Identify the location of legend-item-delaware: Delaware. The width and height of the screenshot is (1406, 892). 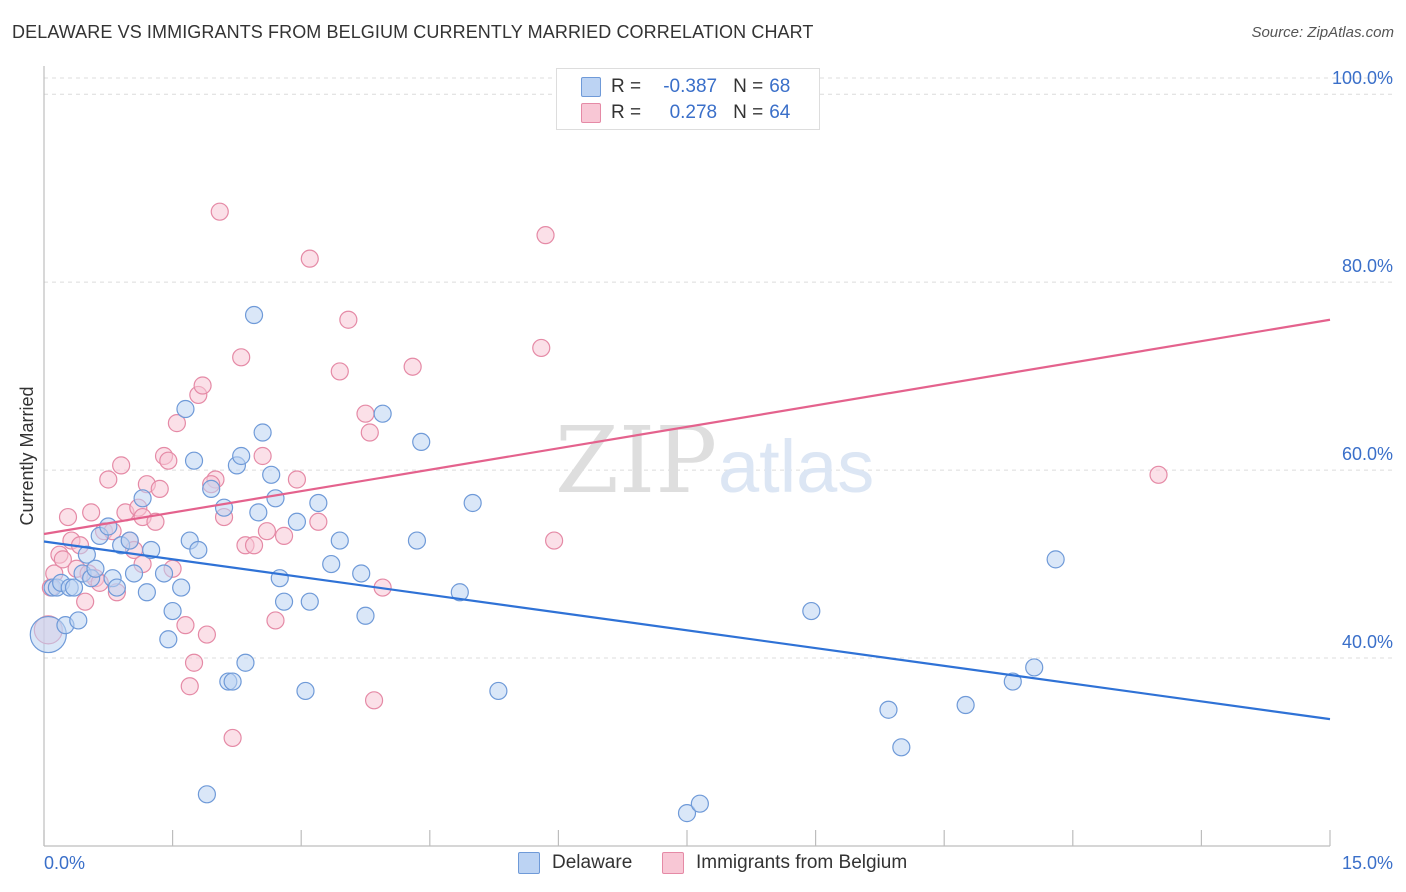
(575, 863).